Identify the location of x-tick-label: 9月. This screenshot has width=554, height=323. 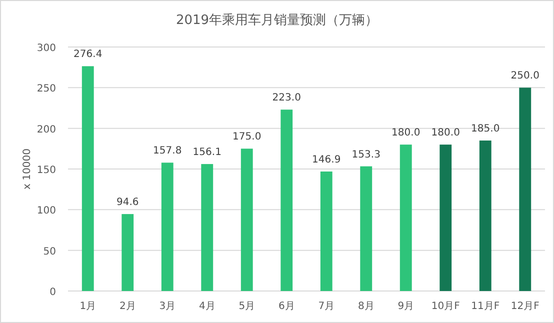
(406, 306).